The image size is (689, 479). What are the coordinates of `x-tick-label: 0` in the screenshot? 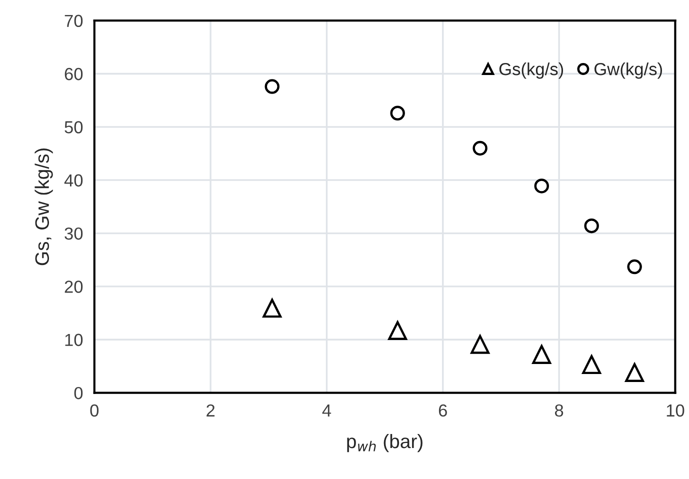 It's located at (94, 410).